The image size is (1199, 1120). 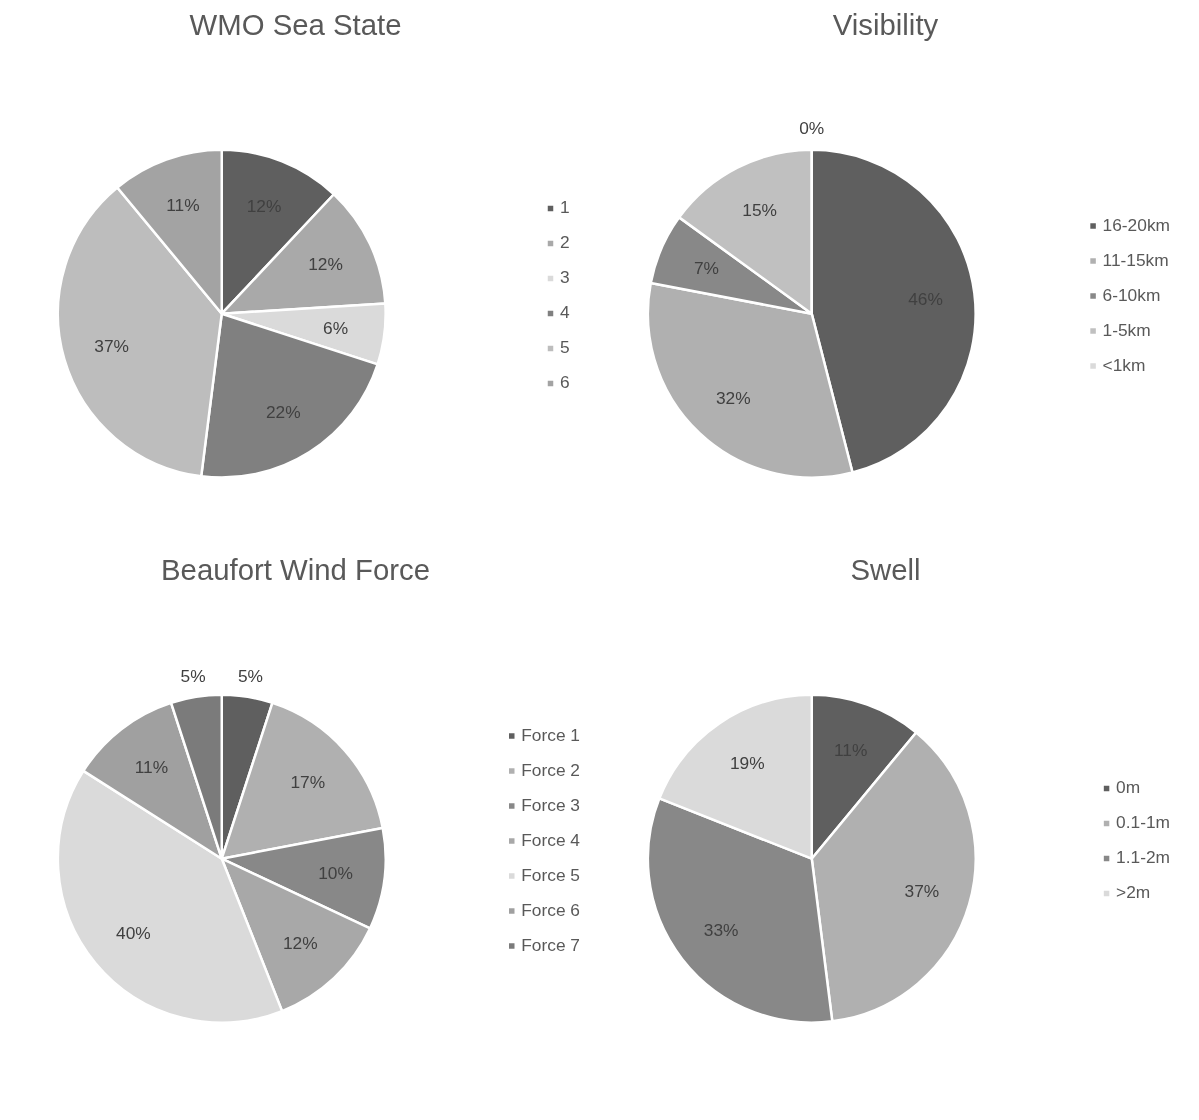 What do you see at coordinates (1133, 892) in the screenshot?
I see `legend-label: >2m` at bounding box center [1133, 892].